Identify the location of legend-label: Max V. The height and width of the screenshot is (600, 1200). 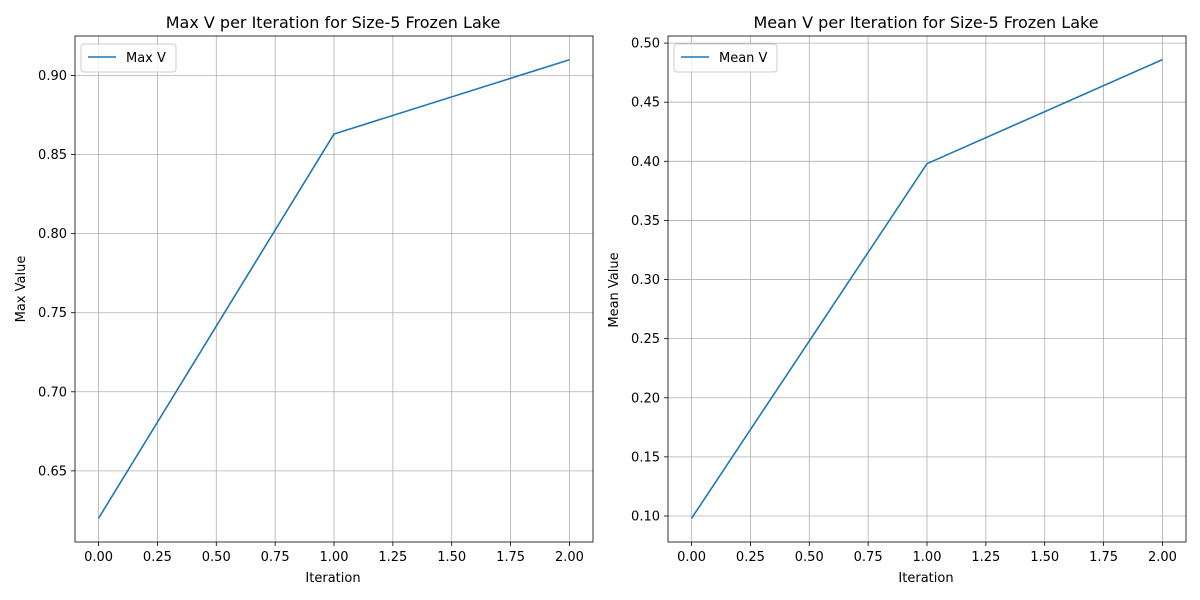
(146, 58).